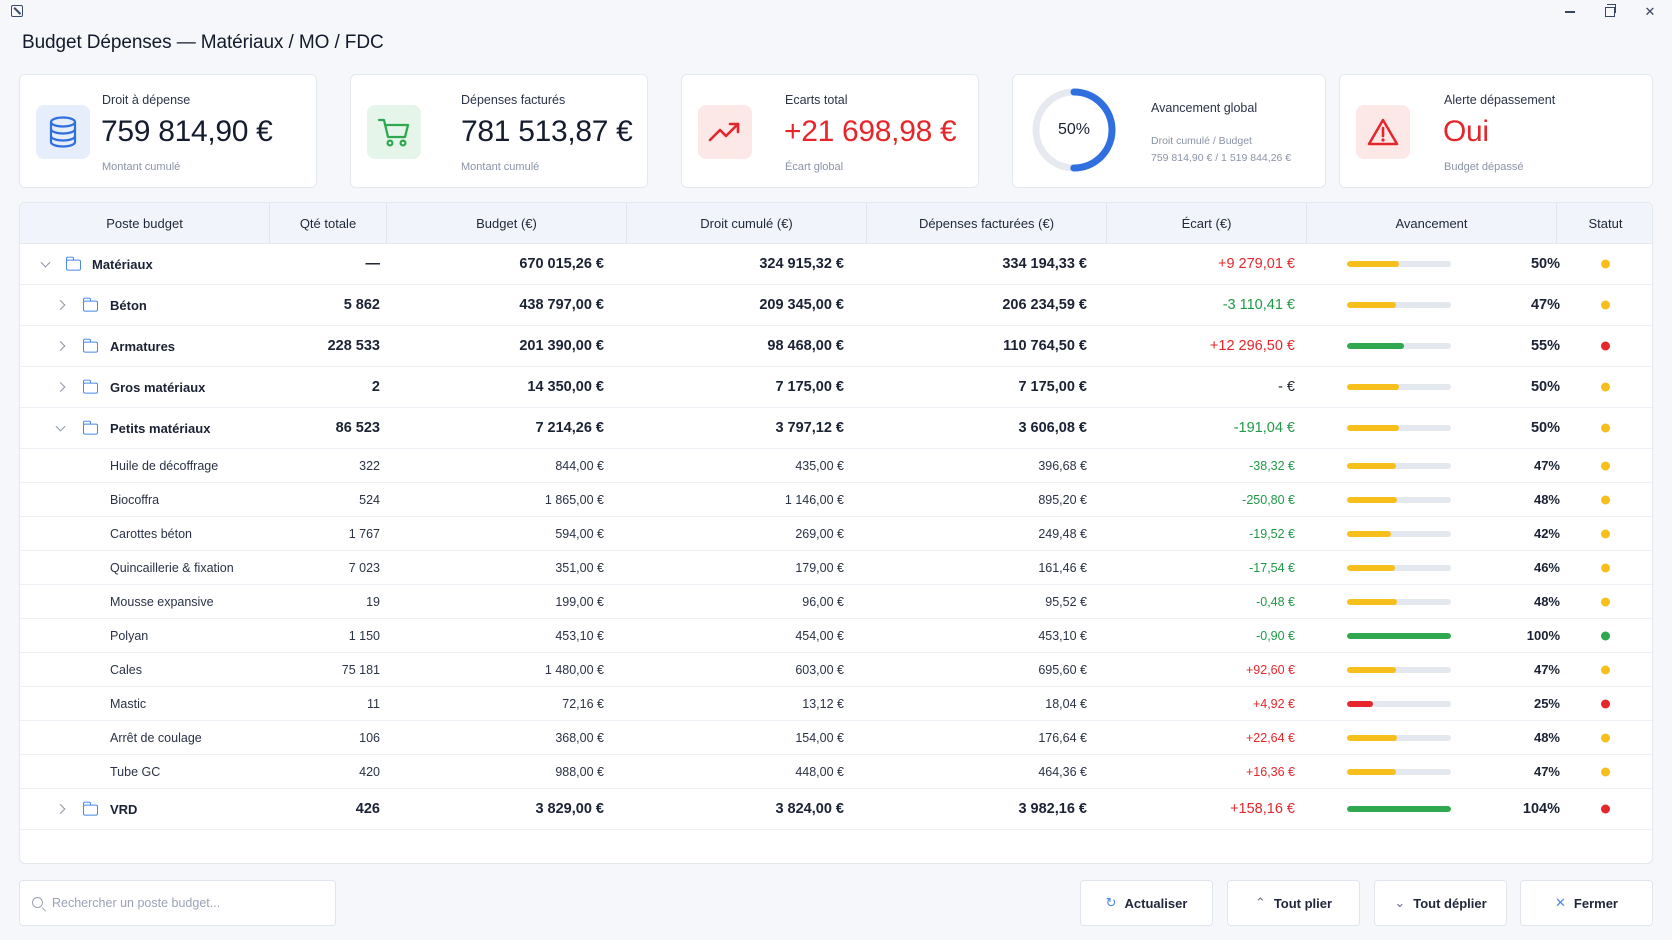 The image size is (1672, 940). What do you see at coordinates (561, 305) in the screenshot?
I see `row-budget: 438 797,00 €` at bounding box center [561, 305].